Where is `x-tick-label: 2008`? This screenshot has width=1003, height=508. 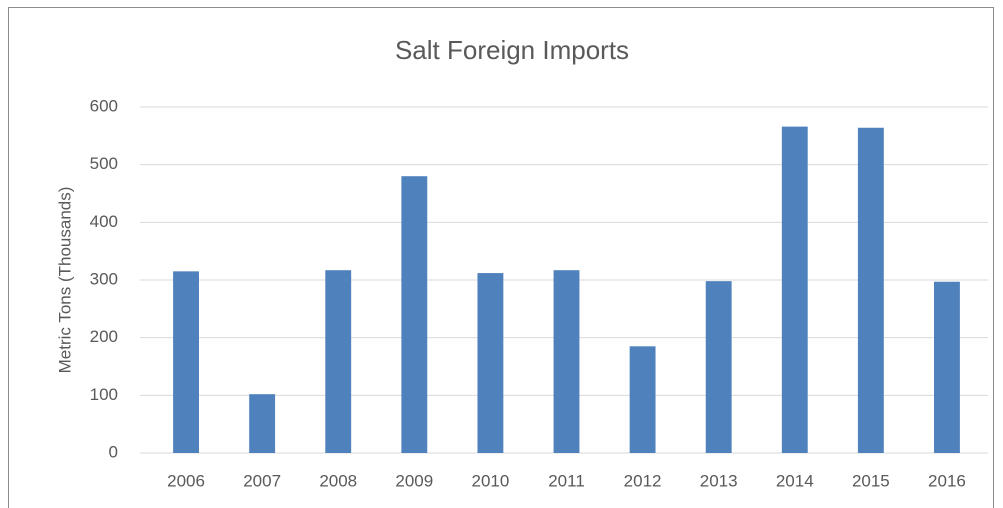
x-tick-label: 2008 is located at coordinates (338, 480).